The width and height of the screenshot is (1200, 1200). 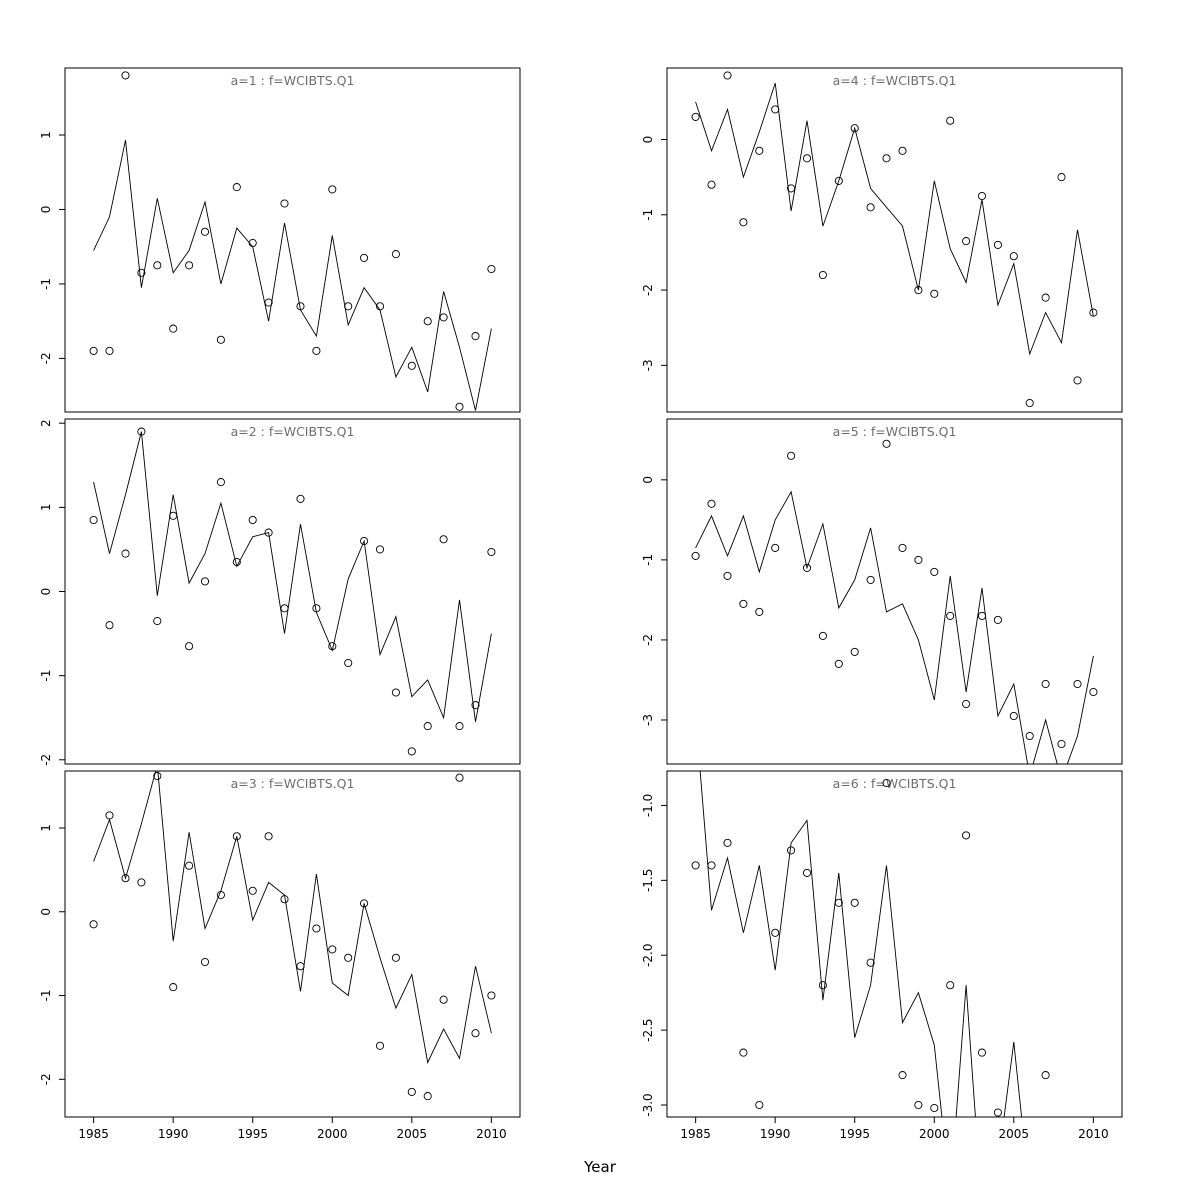 What do you see at coordinates (252, 1134) in the screenshot?
I see `x-tick-label: 1995` at bounding box center [252, 1134].